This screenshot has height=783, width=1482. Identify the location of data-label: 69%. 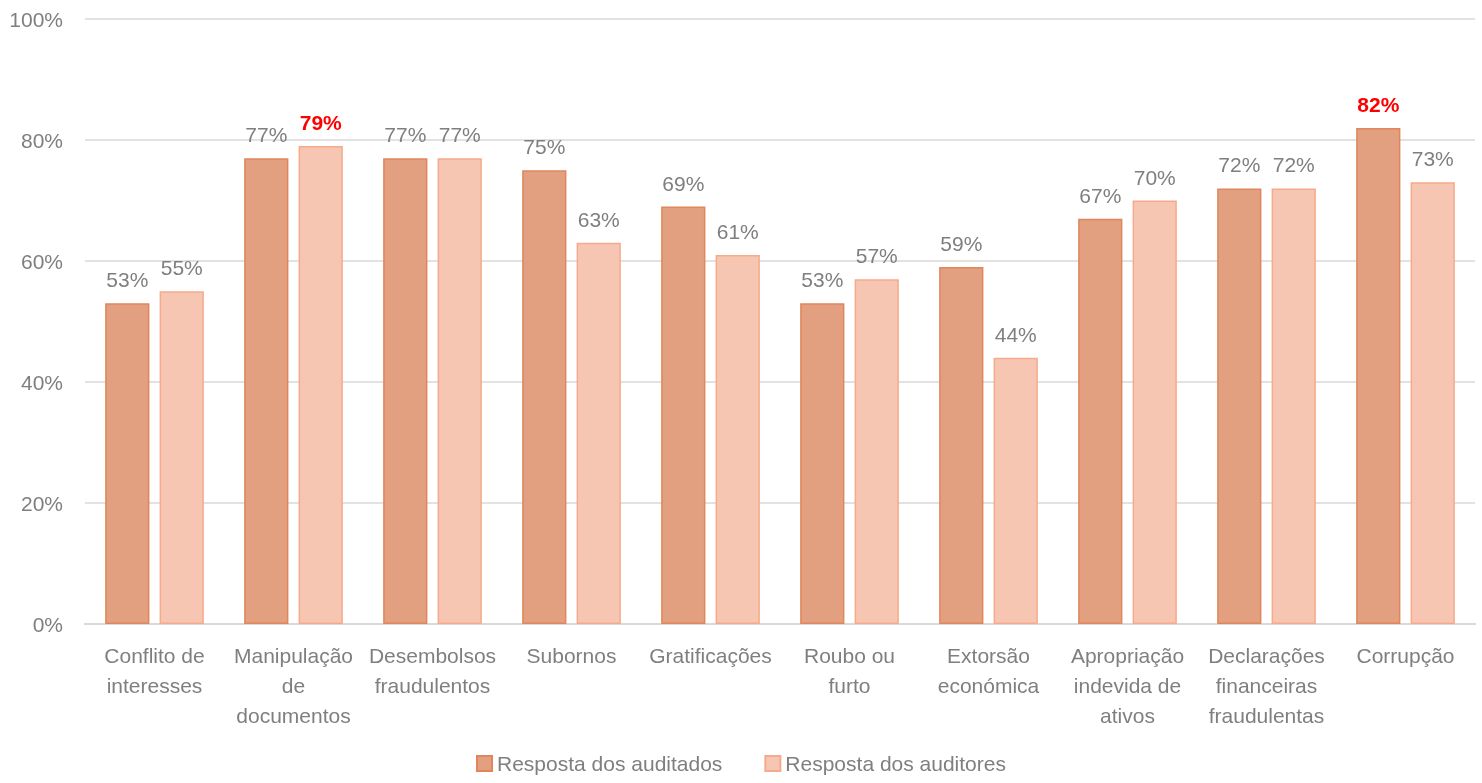
(683, 183).